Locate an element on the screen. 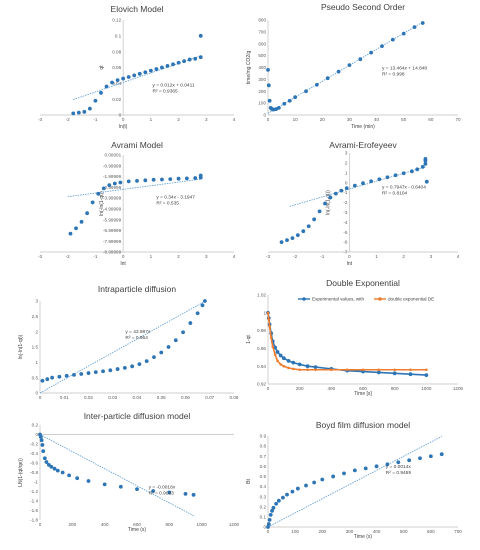 This screenshot has height=550, width=480. x-axis-label: Time (s) is located at coordinates (363, 537).